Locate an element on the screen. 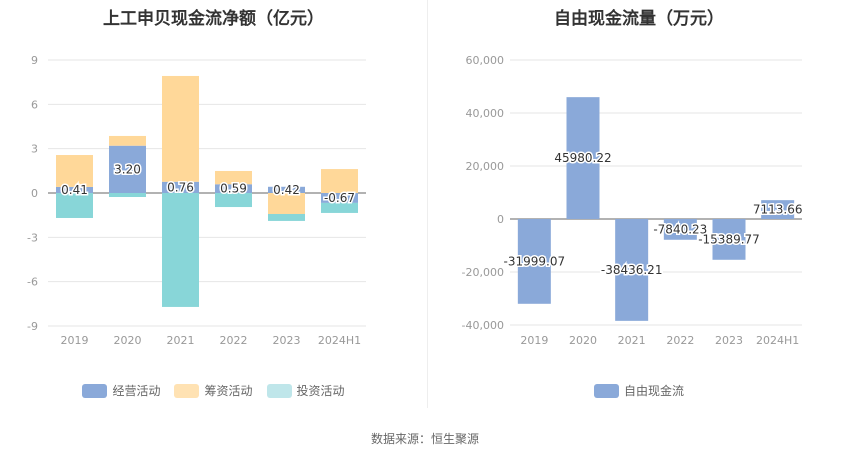  bar-value-label: 0.41 is located at coordinates (74, 190).